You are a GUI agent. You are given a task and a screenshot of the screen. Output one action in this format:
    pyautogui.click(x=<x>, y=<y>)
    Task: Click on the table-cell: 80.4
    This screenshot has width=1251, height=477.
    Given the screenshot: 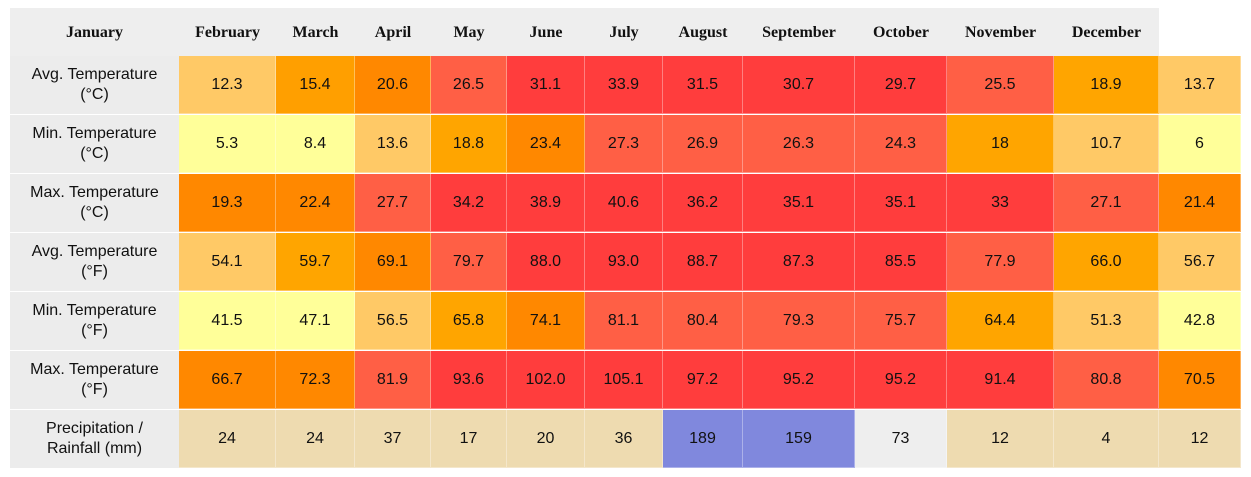 What is the action you would take?
    pyautogui.click(x=703, y=321)
    